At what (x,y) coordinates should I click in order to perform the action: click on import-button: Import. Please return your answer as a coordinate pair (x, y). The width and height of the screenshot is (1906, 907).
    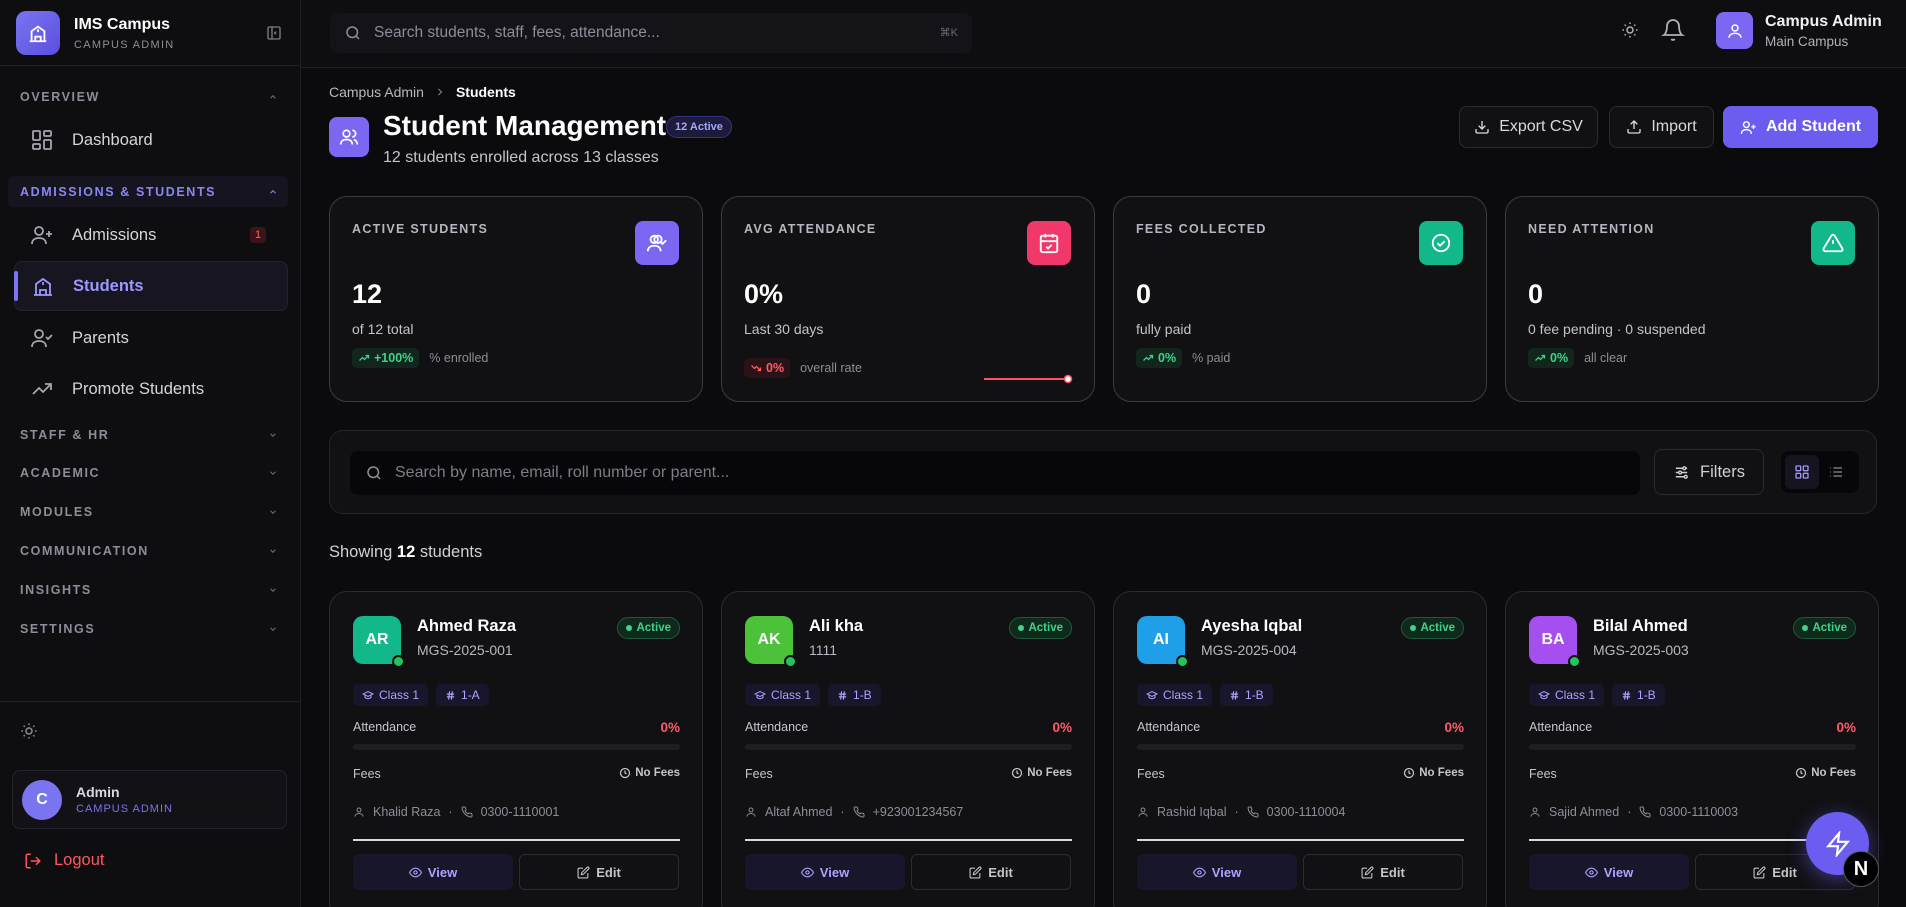
    Looking at the image, I should click on (1661, 127).